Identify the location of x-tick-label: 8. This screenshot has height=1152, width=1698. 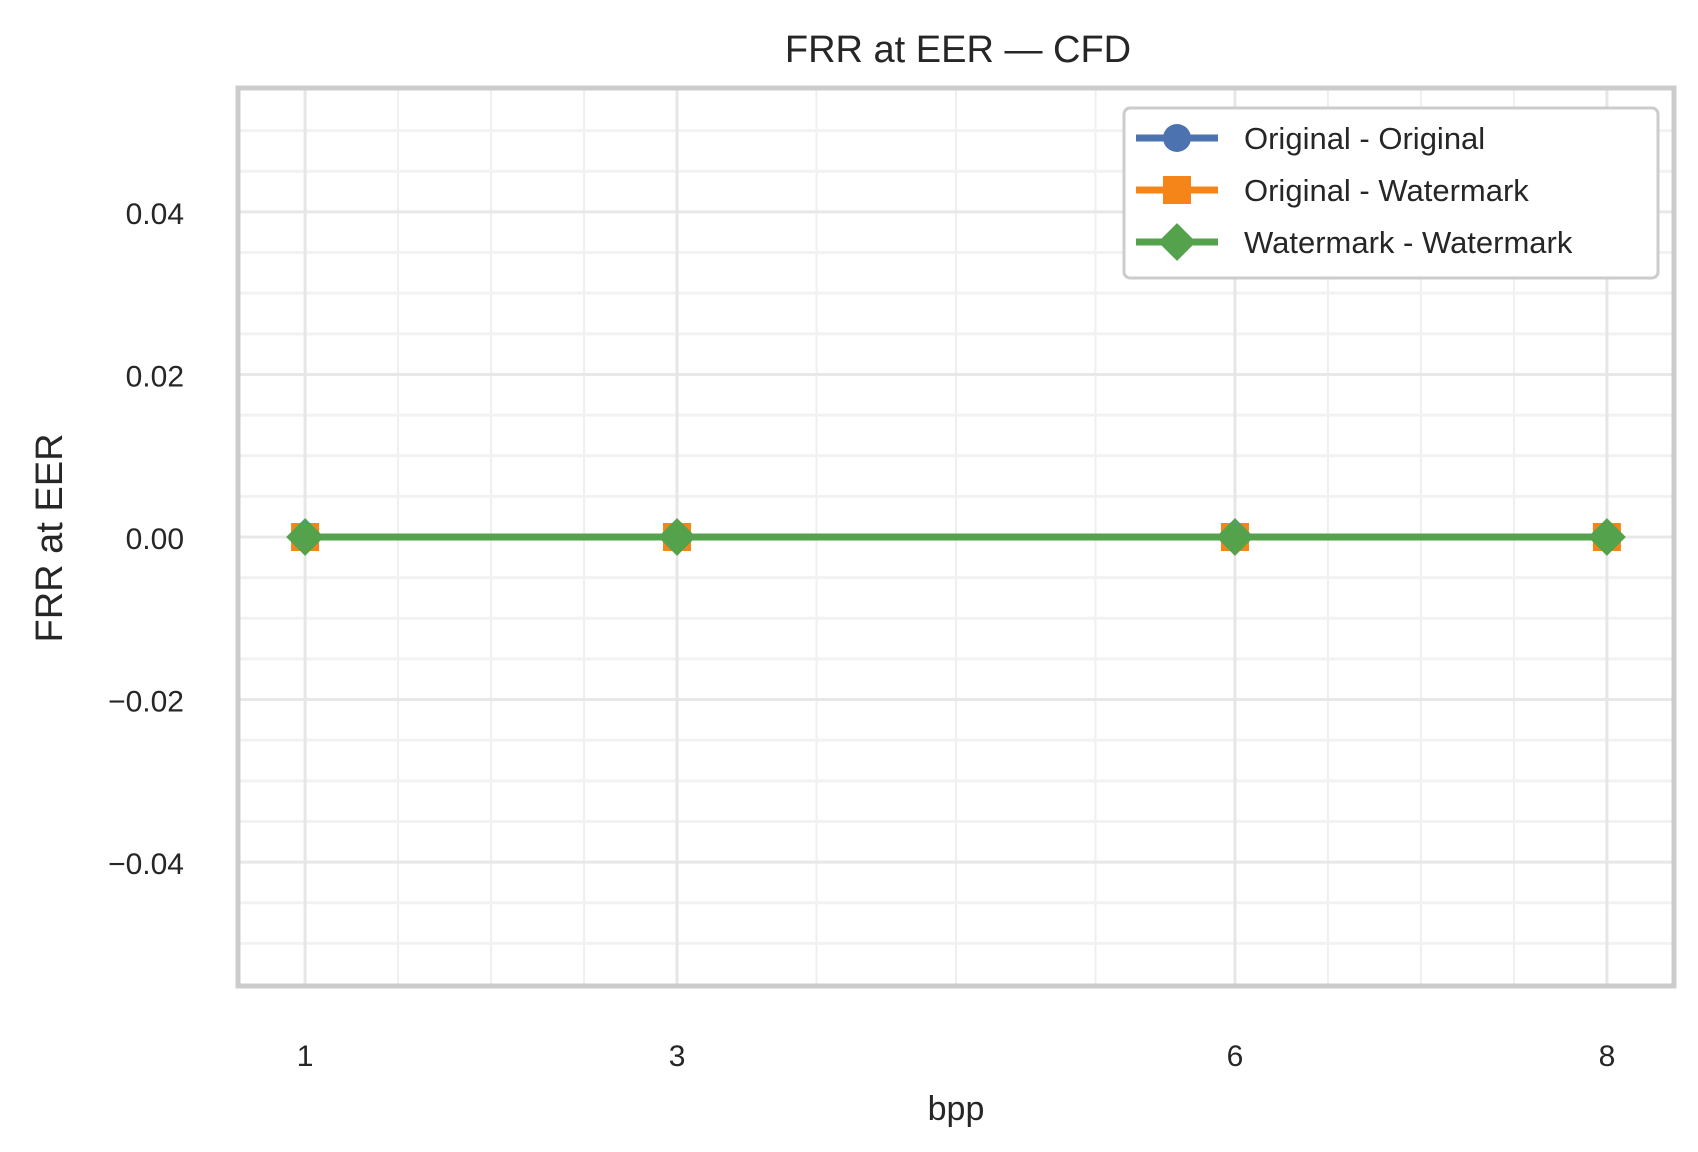
(1607, 1056).